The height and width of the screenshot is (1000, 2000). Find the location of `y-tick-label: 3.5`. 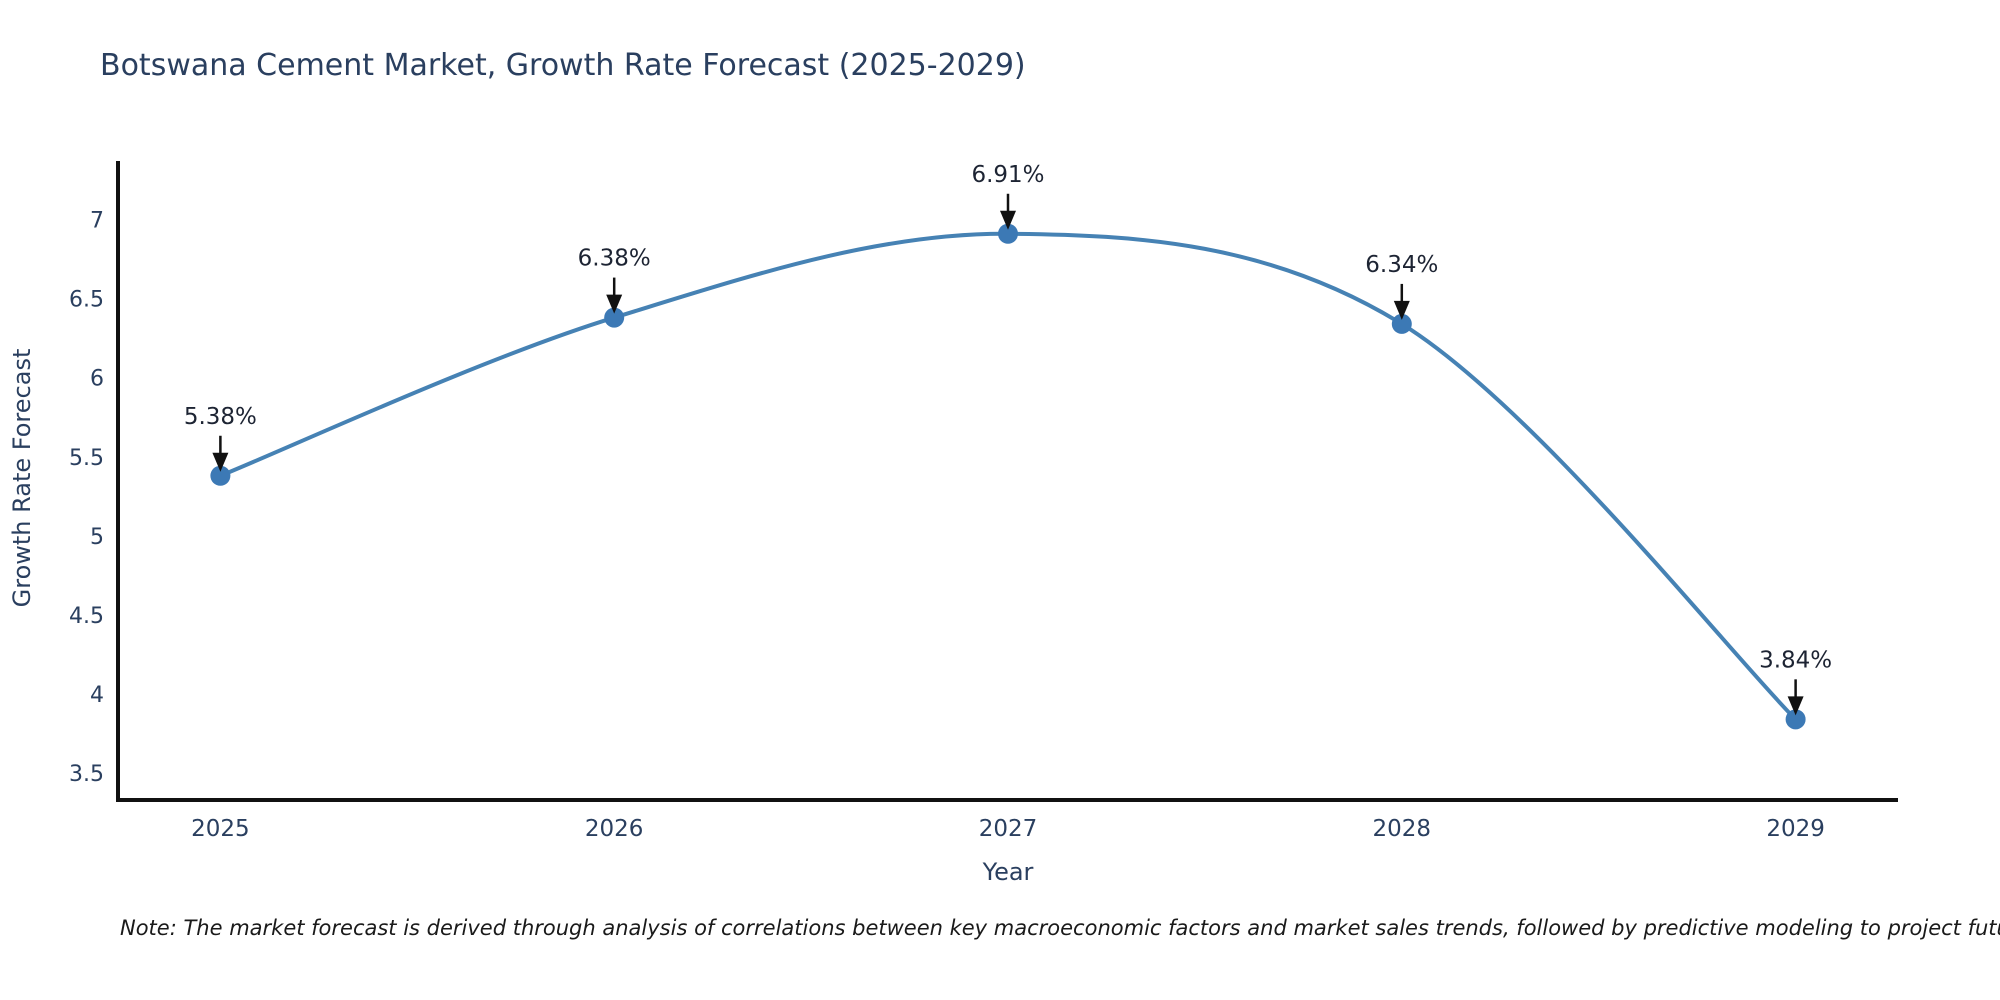

y-tick-label: 3.5 is located at coordinates (86, 774).